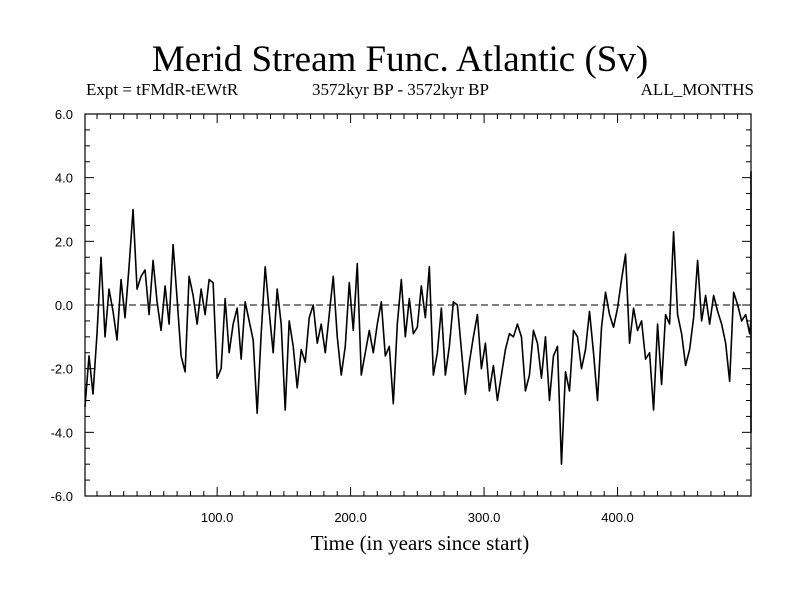 The image size is (800, 600). I want to click on y-tick-label: -2.0, so click(62, 369).